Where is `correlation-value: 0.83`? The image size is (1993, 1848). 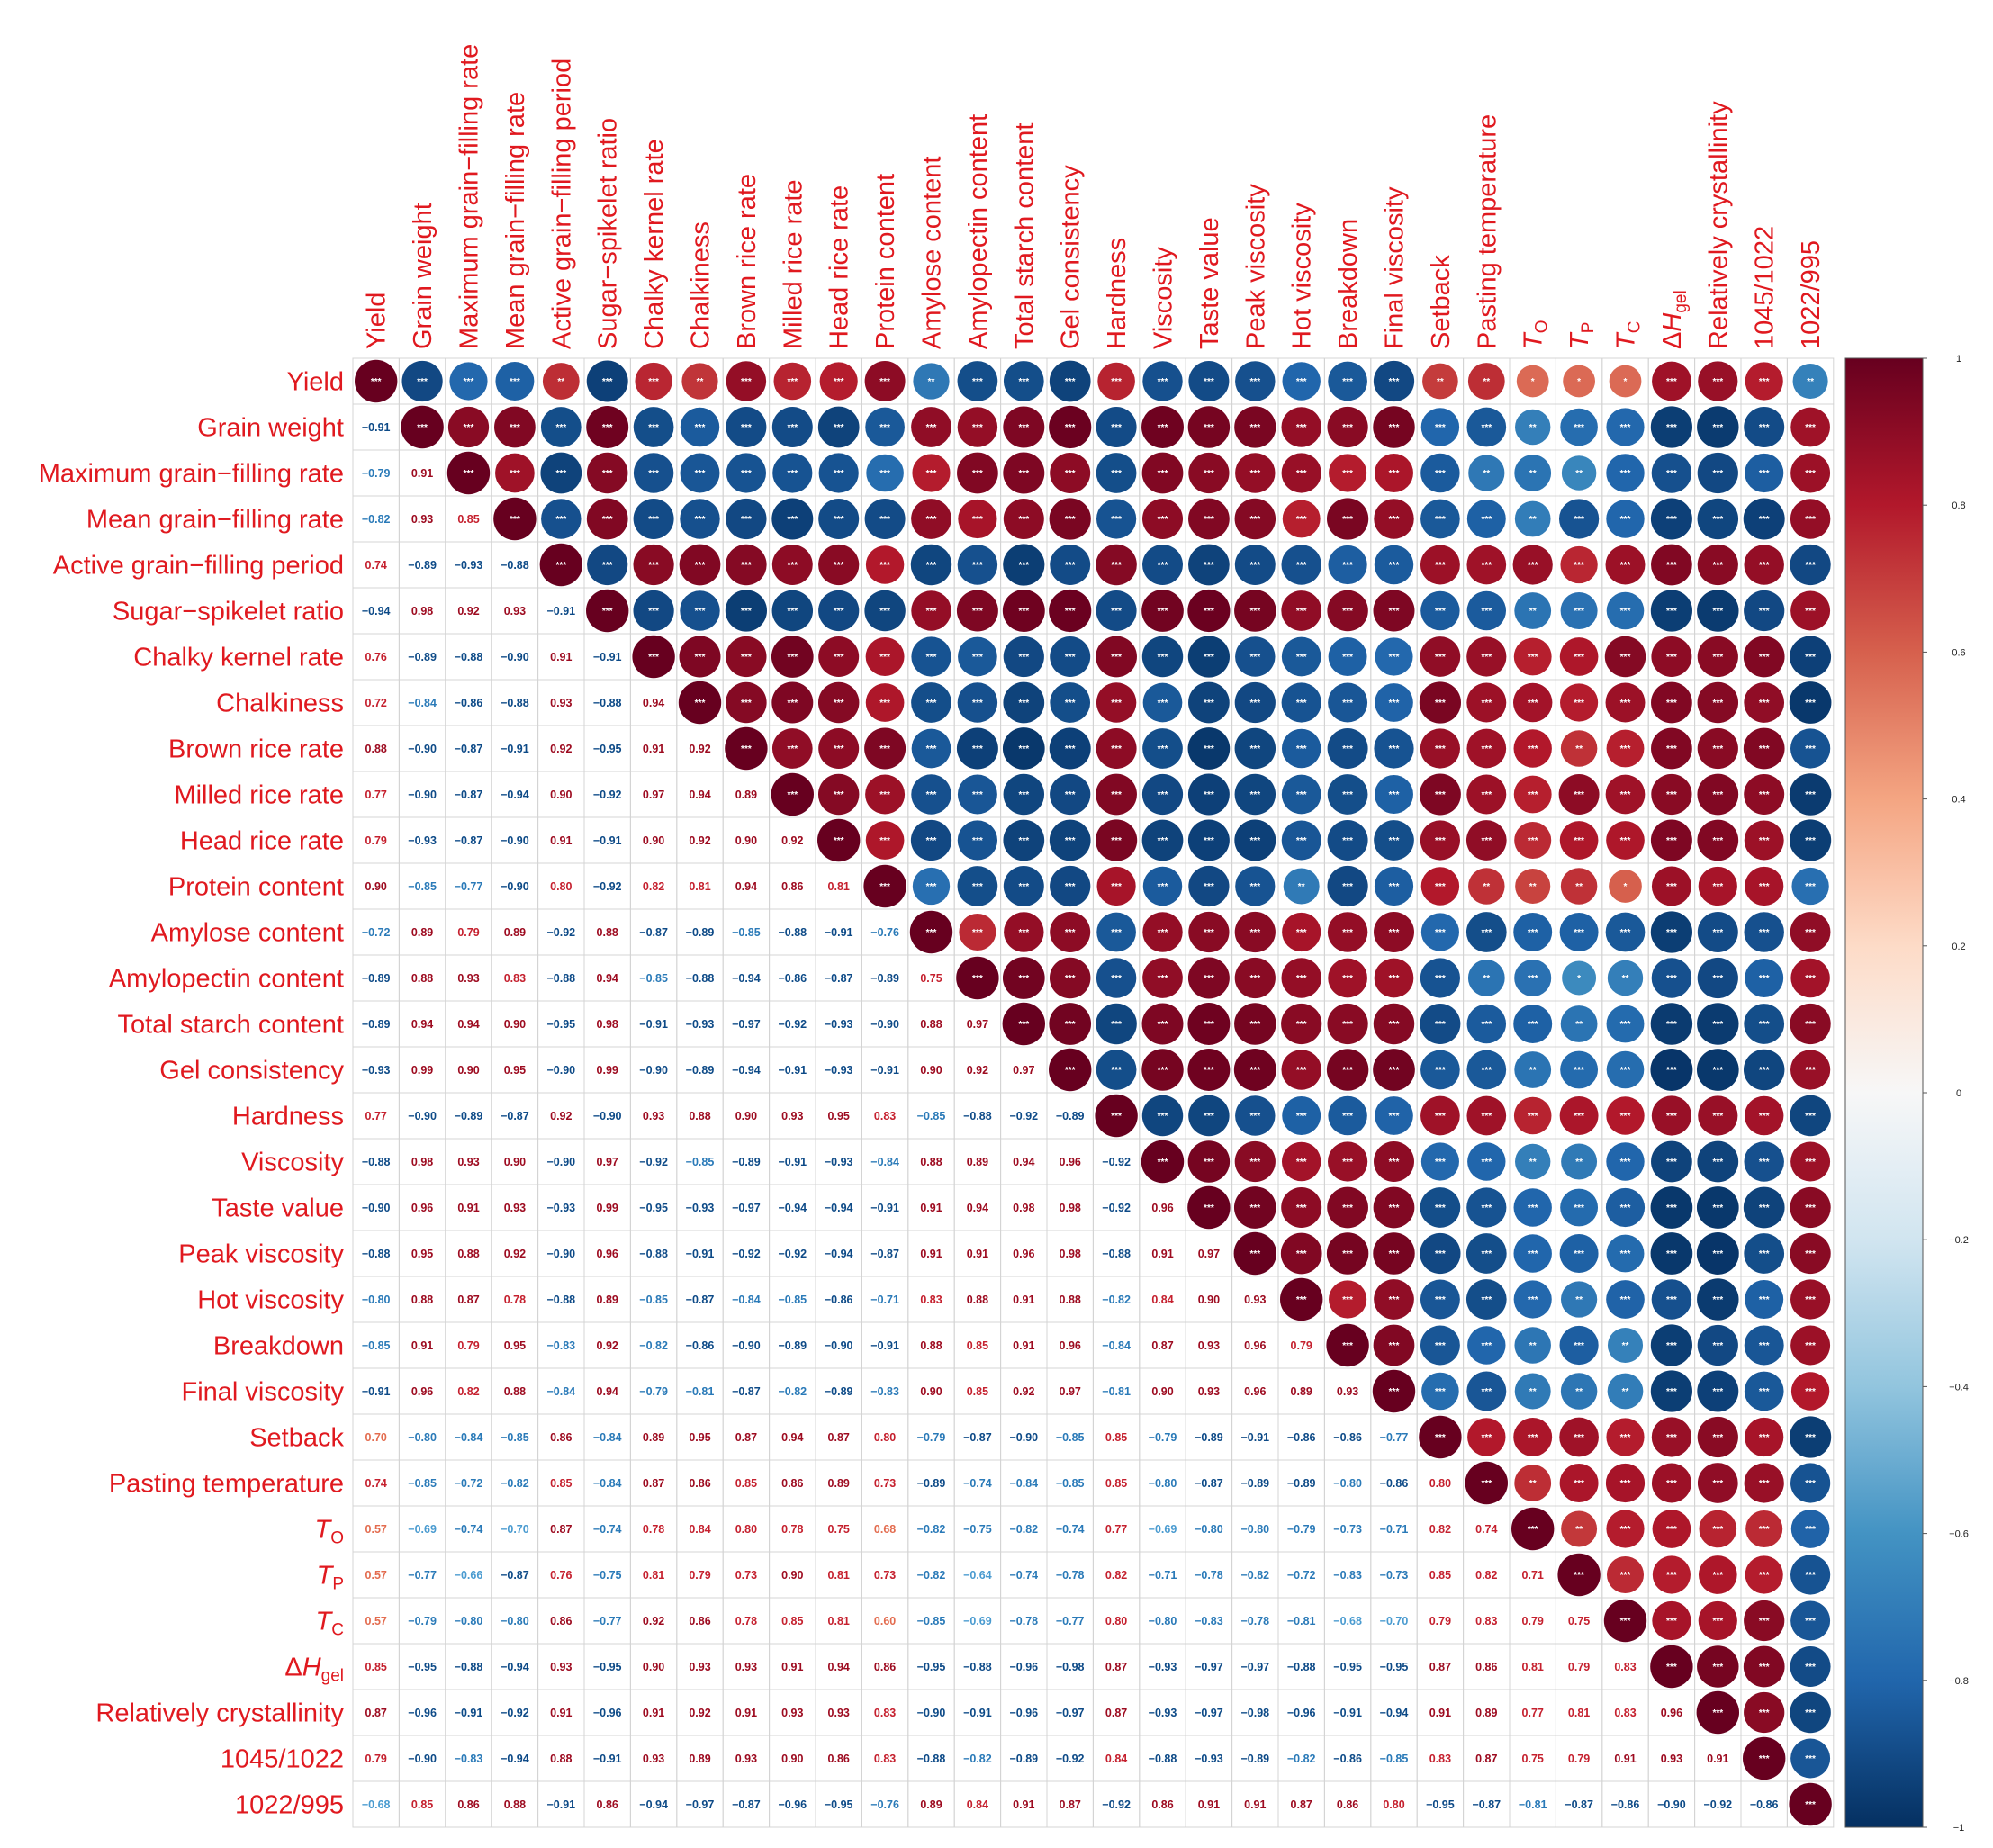
correlation-value: 0.83 is located at coordinates (885, 1713).